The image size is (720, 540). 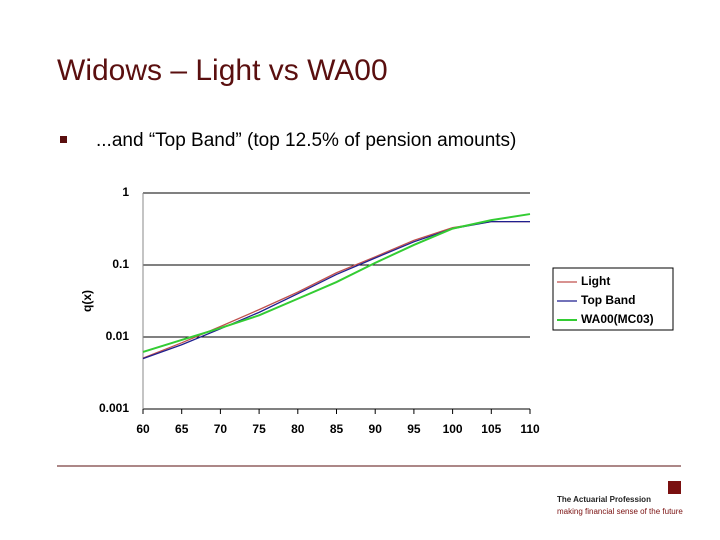 What do you see at coordinates (595, 281) in the screenshot?
I see `legend-label: Light` at bounding box center [595, 281].